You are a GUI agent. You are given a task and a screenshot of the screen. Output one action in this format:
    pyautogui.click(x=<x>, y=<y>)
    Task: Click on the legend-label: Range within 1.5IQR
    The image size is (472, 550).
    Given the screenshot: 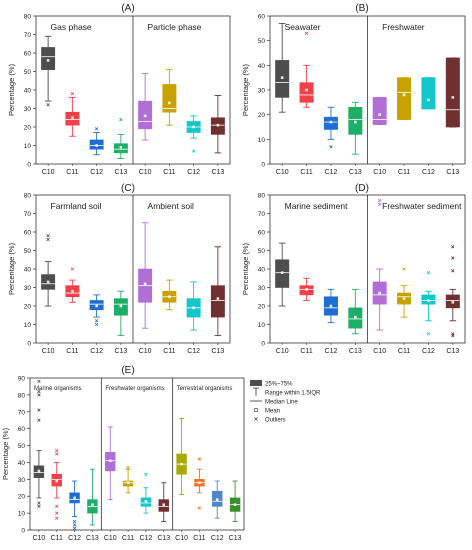 What is the action you would take?
    pyautogui.click(x=293, y=394)
    